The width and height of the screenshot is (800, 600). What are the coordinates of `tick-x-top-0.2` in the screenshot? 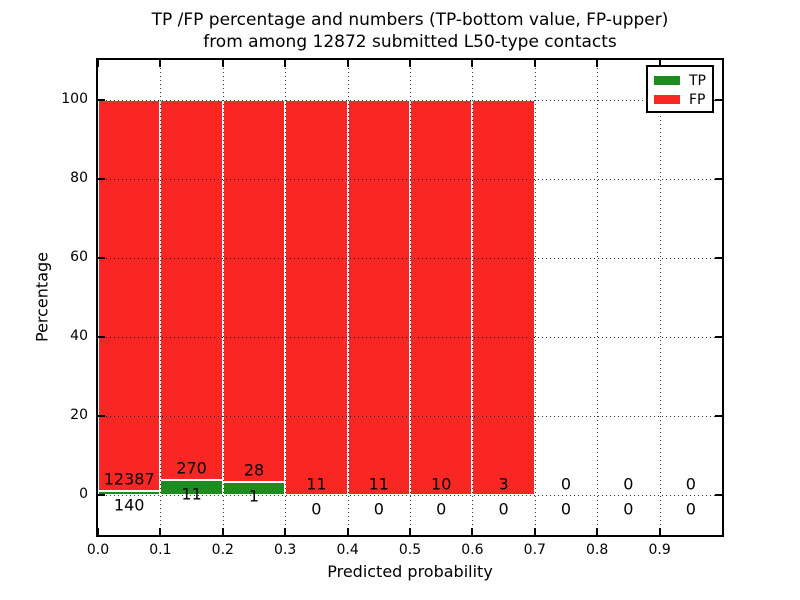 It's located at (222, 63).